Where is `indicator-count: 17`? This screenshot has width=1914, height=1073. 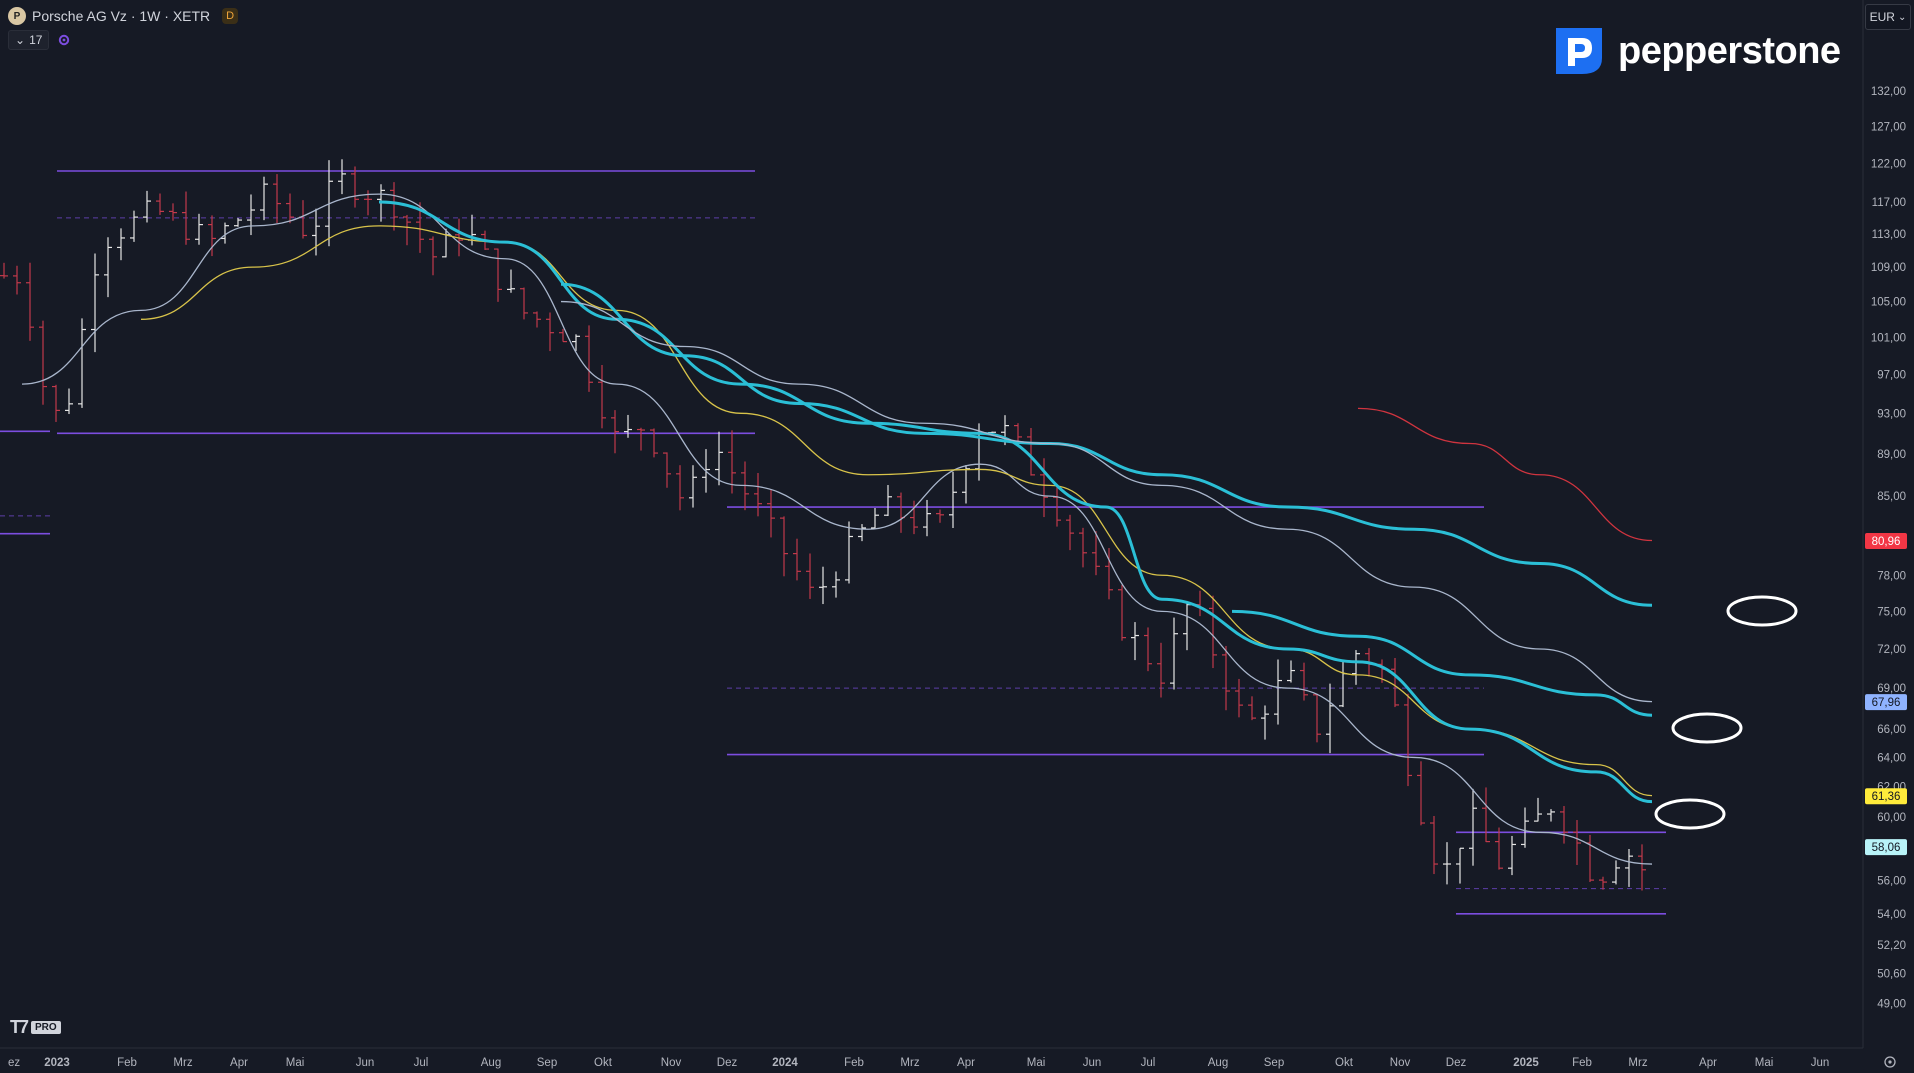 indicator-count: 17 is located at coordinates (36, 40).